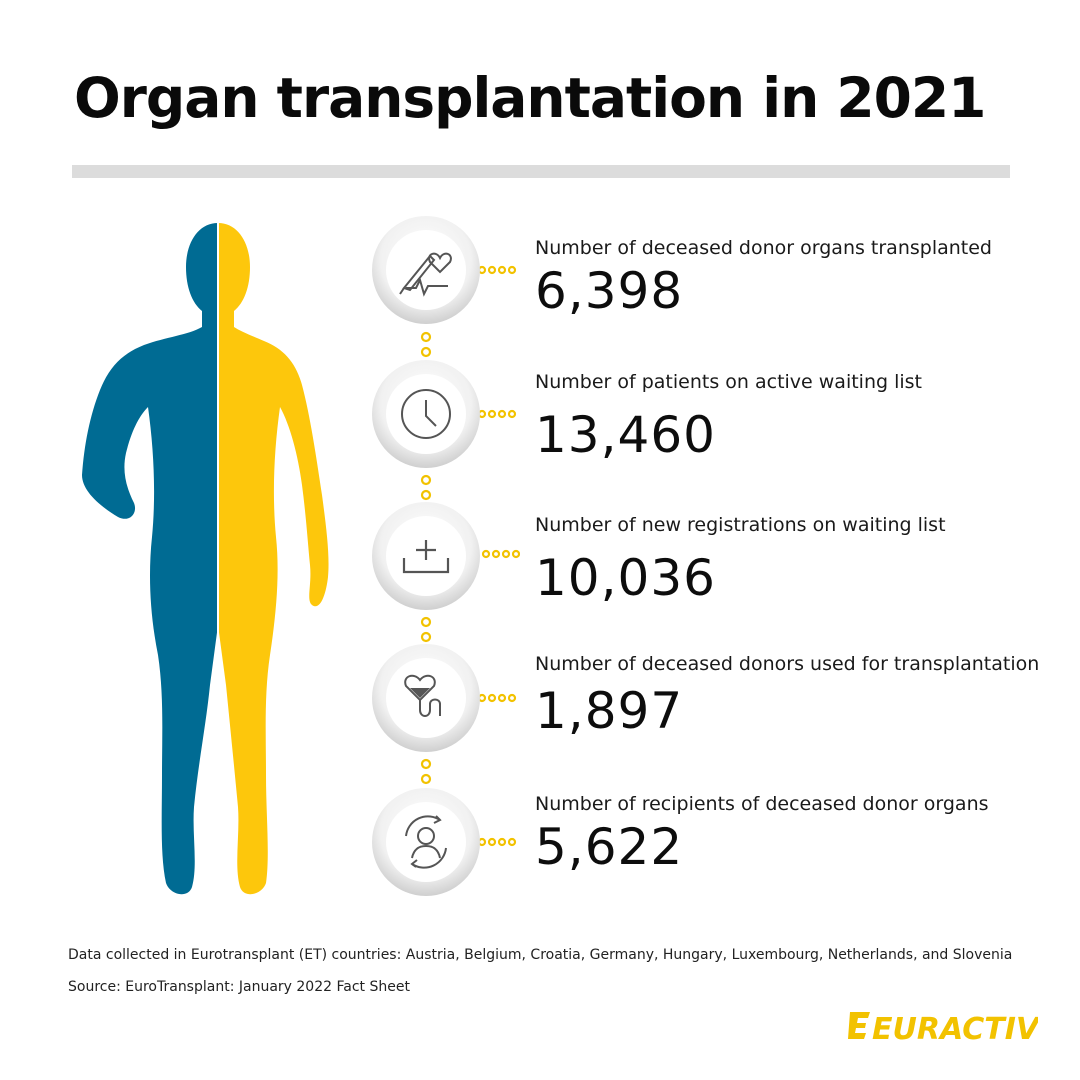 This screenshot has height=1080, width=1080. What do you see at coordinates (609, 711) in the screenshot?
I see `stat-value: 1,897` at bounding box center [609, 711].